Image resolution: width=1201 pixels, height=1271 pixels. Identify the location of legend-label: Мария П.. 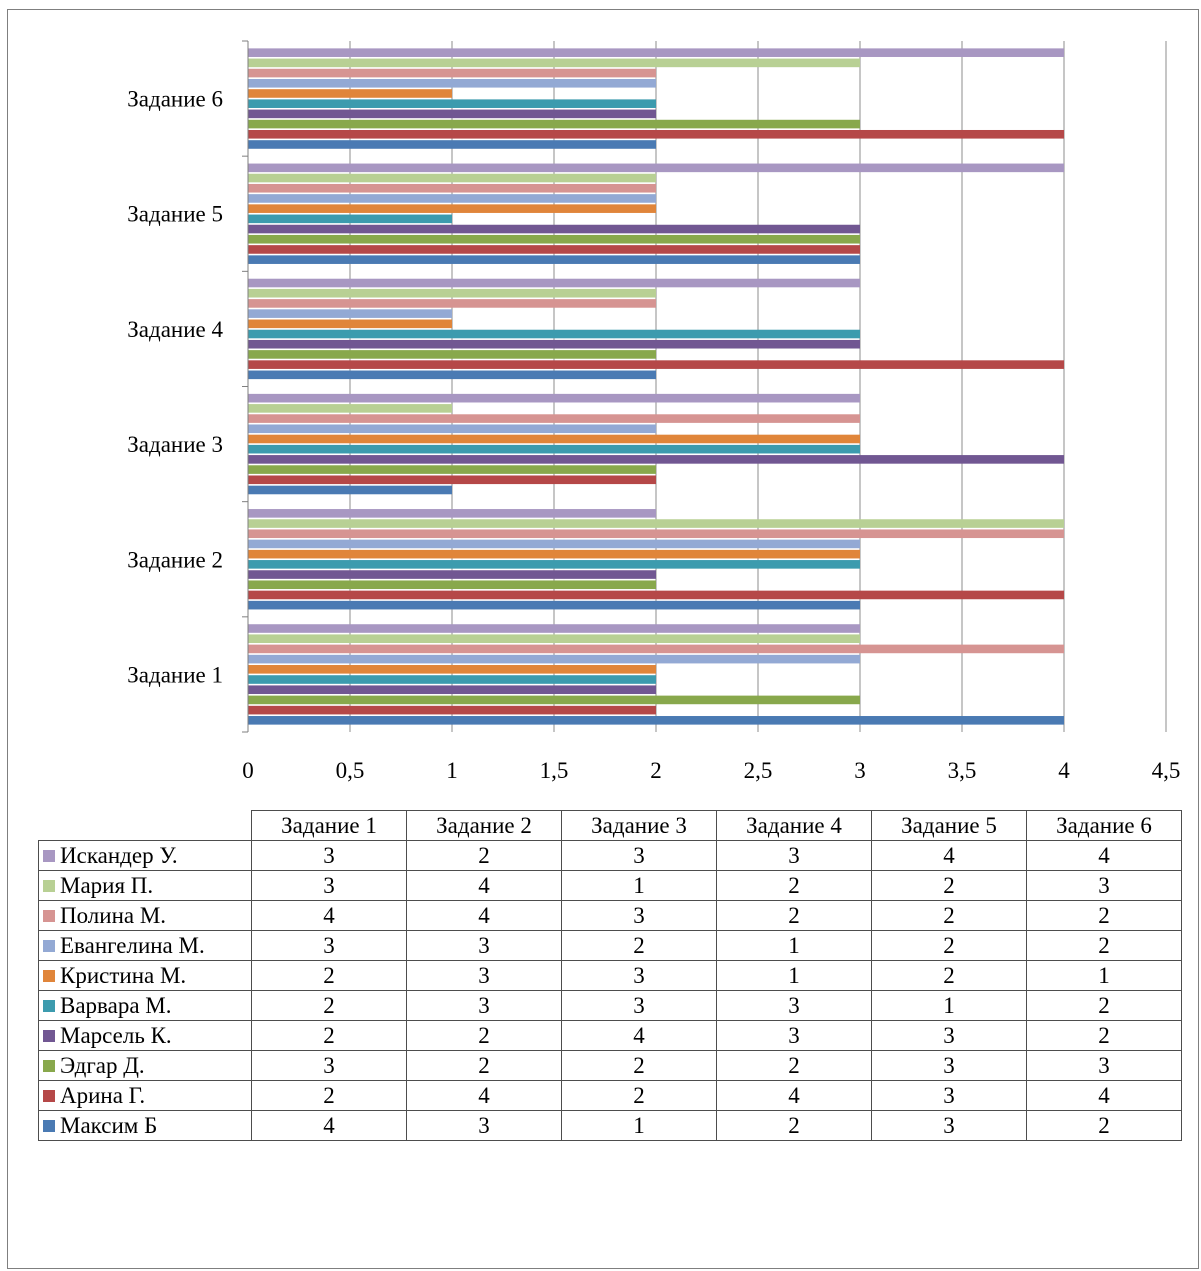
(107, 885).